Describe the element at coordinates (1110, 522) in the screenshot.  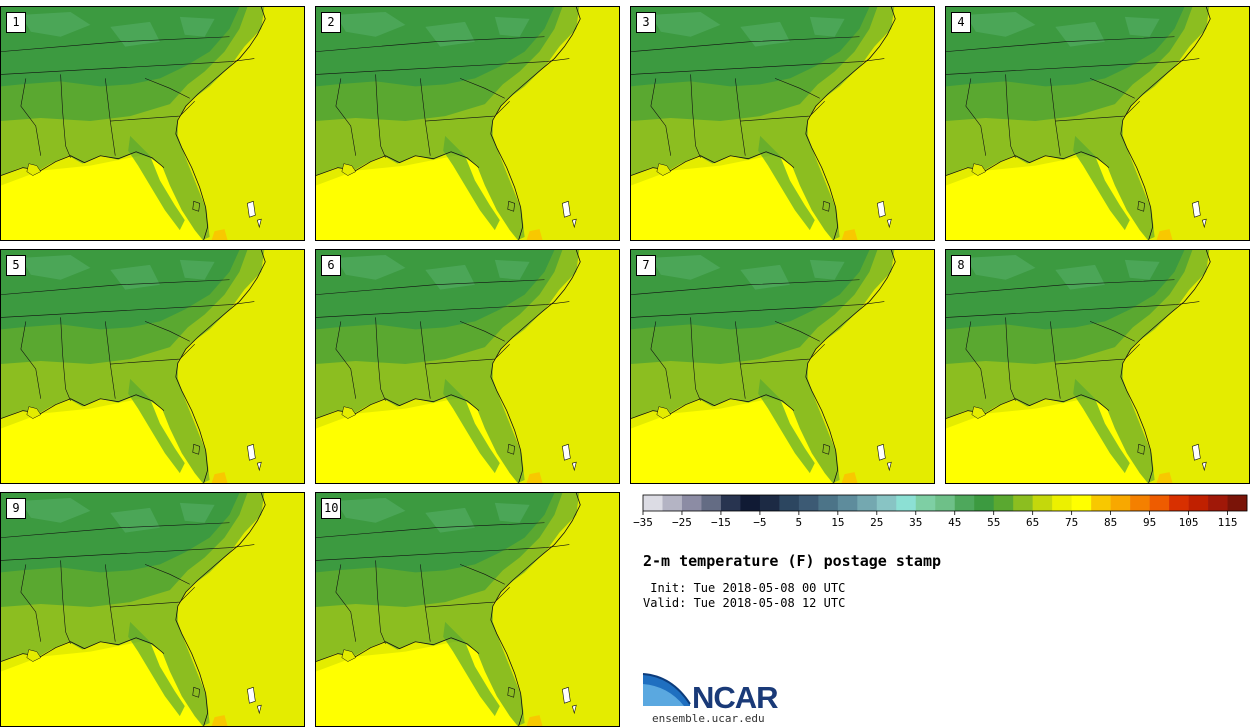
I see `colorbar-tick-label: 85` at that location.